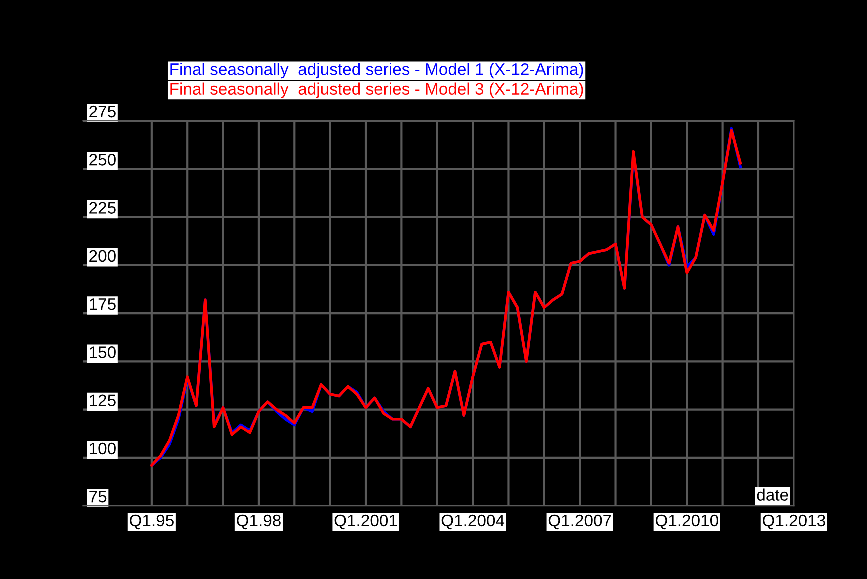  I want to click on y-tick-label: 275, so click(103, 112).